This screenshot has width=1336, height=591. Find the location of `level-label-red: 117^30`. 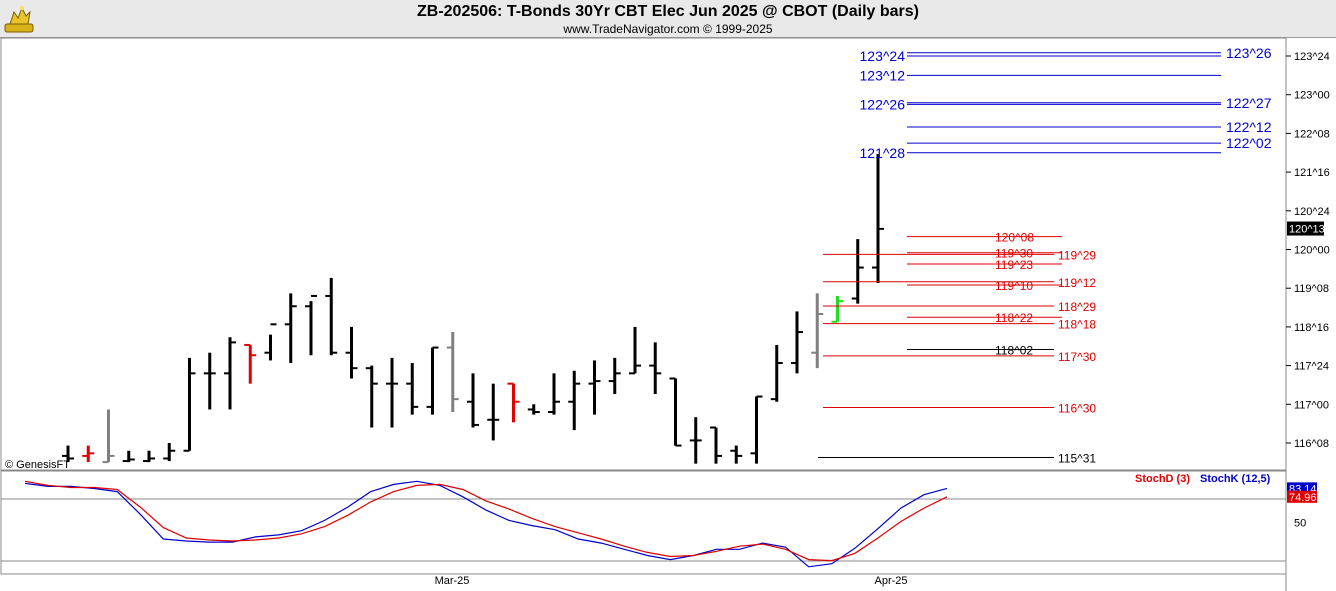

level-label-red: 117^30 is located at coordinates (1077, 357).